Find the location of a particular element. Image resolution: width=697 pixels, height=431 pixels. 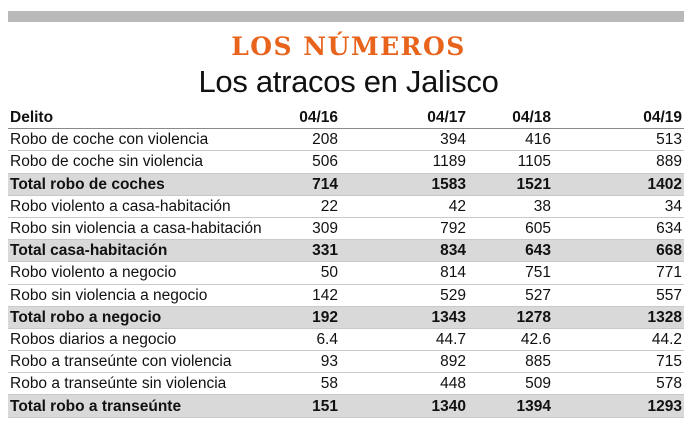

table-row: Robos diarios a negocio 6.4 44.7 42.6 44.2 is located at coordinates (346, 340).